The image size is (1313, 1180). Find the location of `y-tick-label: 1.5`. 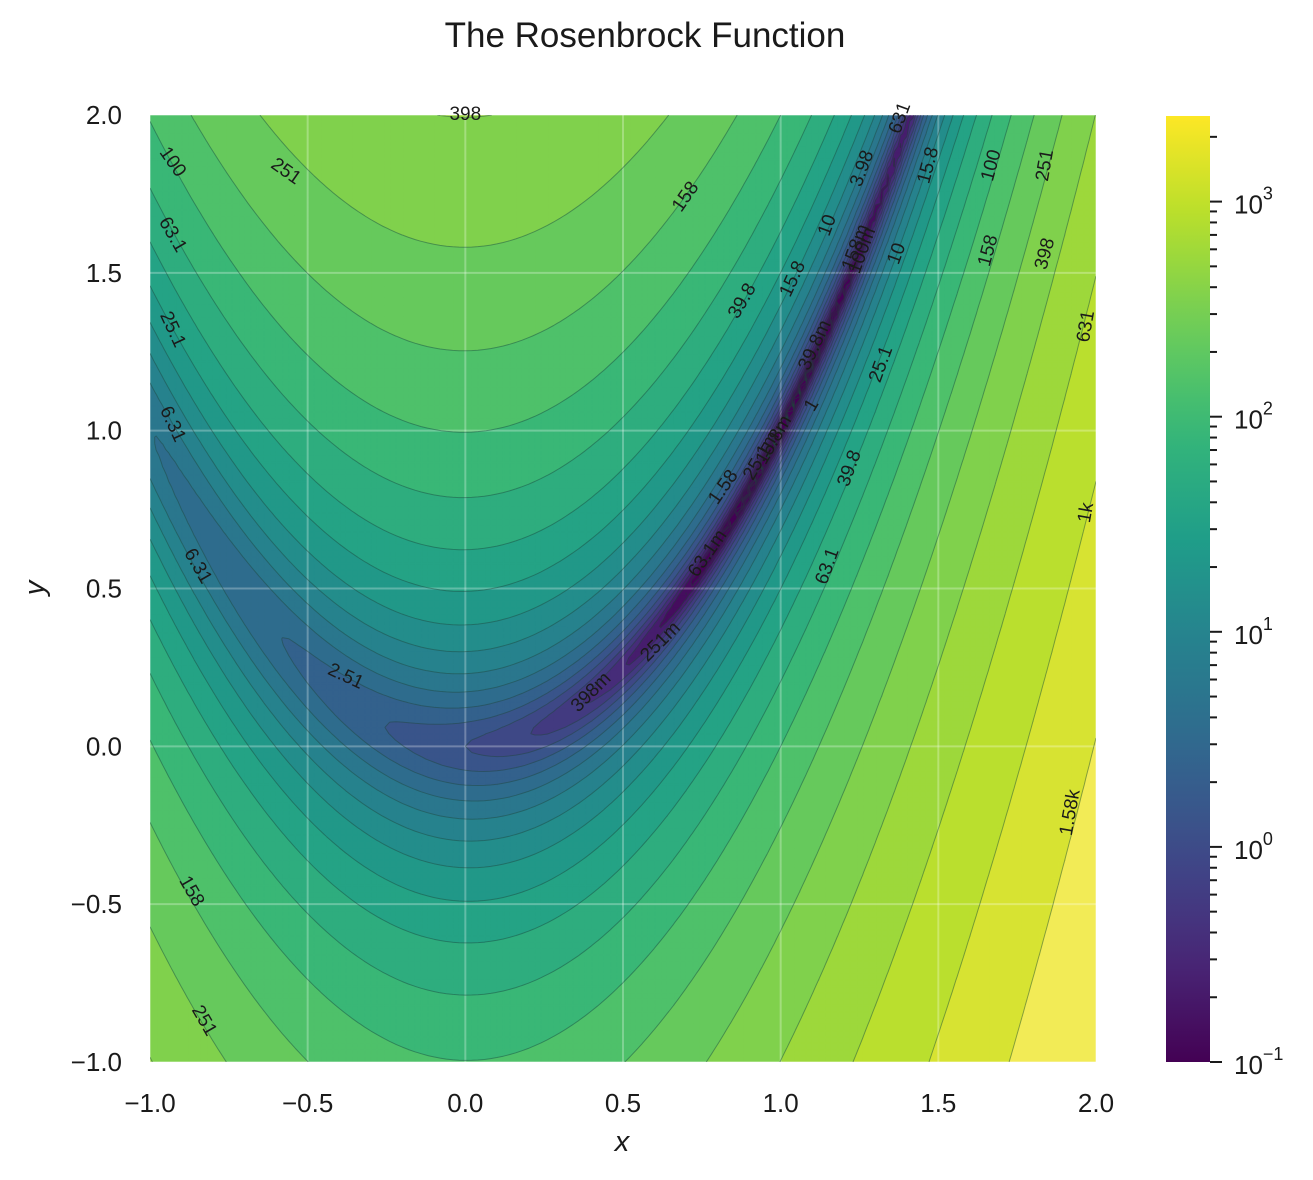

y-tick-label: 1.5 is located at coordinates (104, 273).